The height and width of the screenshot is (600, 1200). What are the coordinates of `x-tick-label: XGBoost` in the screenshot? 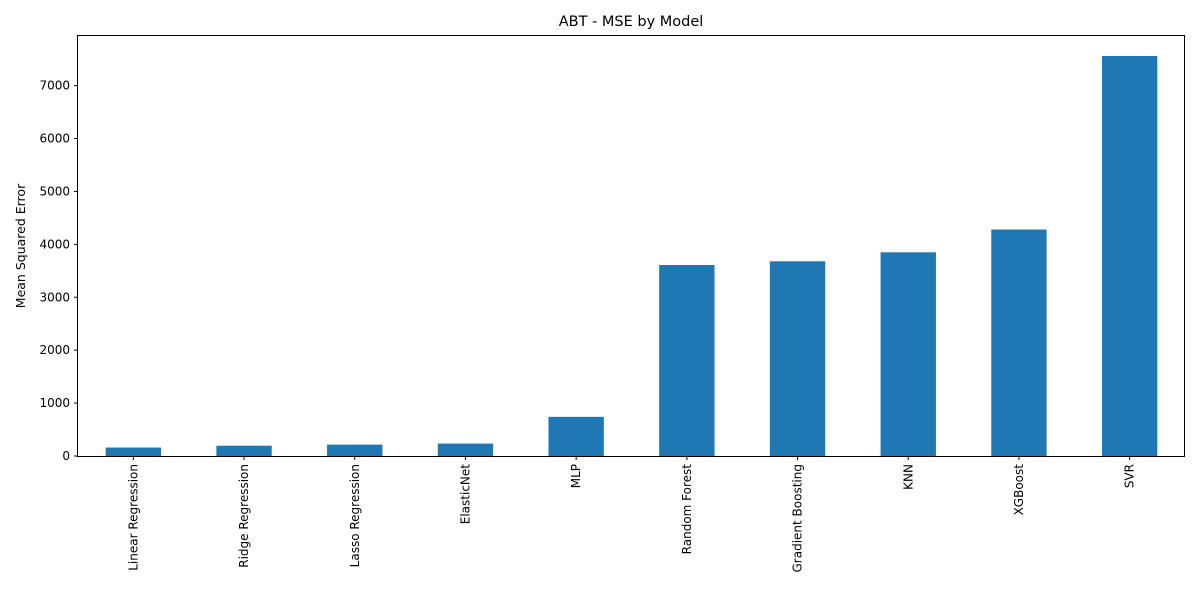 It's located at (1019, 490).